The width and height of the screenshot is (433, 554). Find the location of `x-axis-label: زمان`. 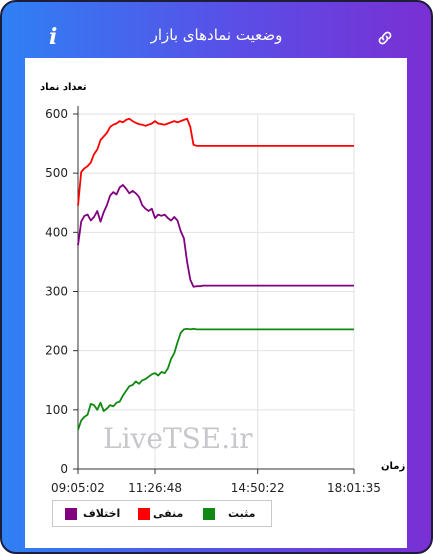

x-axis-label: زمان is located at coordinates (393, 466).